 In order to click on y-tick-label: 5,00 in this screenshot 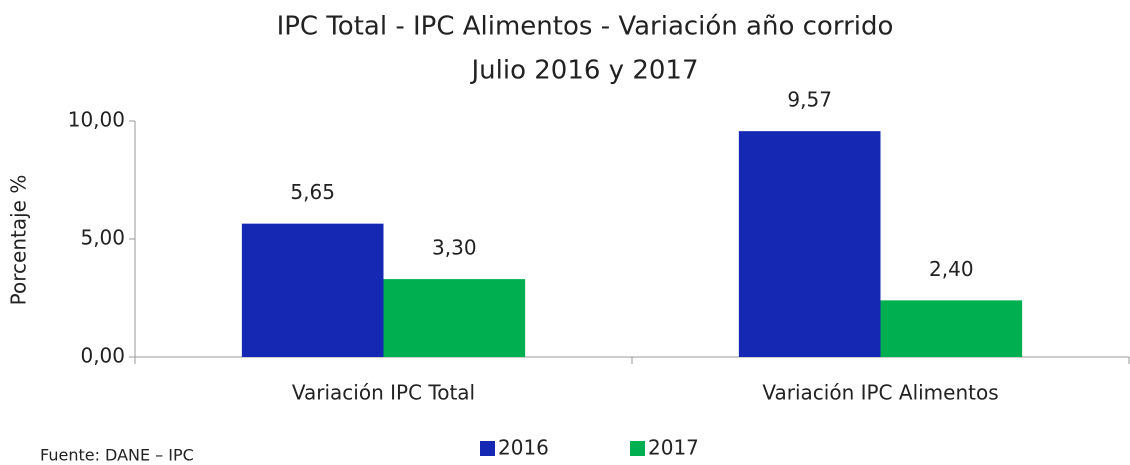, I will do `click(102, 238)`.